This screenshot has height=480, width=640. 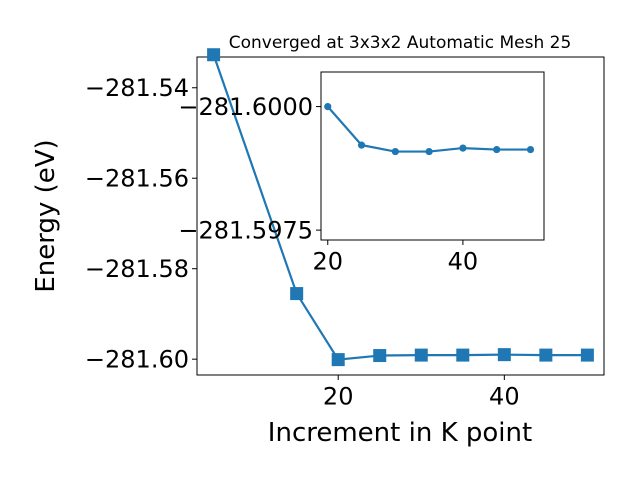 I want to click on main-y-tick-label: −281.58, so click(x=137, y=269).